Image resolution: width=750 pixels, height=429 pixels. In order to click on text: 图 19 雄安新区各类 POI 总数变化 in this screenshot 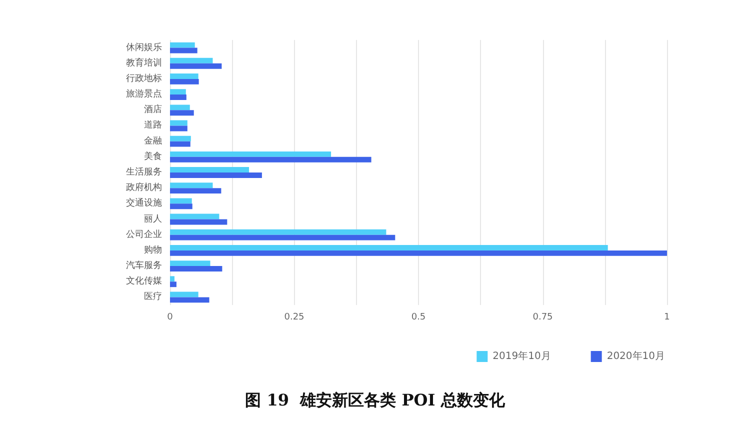, I will do `click(375, 400)`.